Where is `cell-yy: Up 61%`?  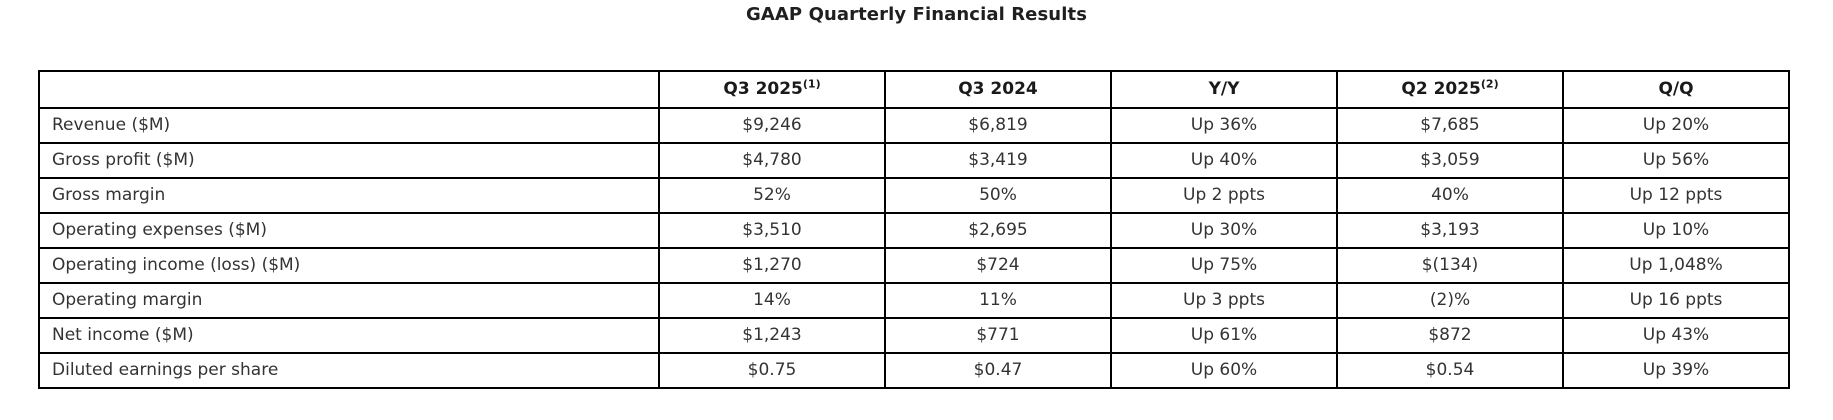
cell-yy: Up 61% is located at coordinates (1224, 335).